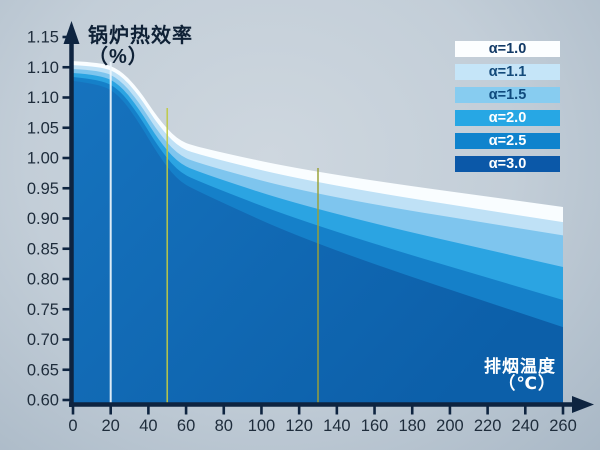 Image resolution: width=600 pixels, height=450 pixels. I want to click on legend-item-label: α=1.1, so click(507, 72).